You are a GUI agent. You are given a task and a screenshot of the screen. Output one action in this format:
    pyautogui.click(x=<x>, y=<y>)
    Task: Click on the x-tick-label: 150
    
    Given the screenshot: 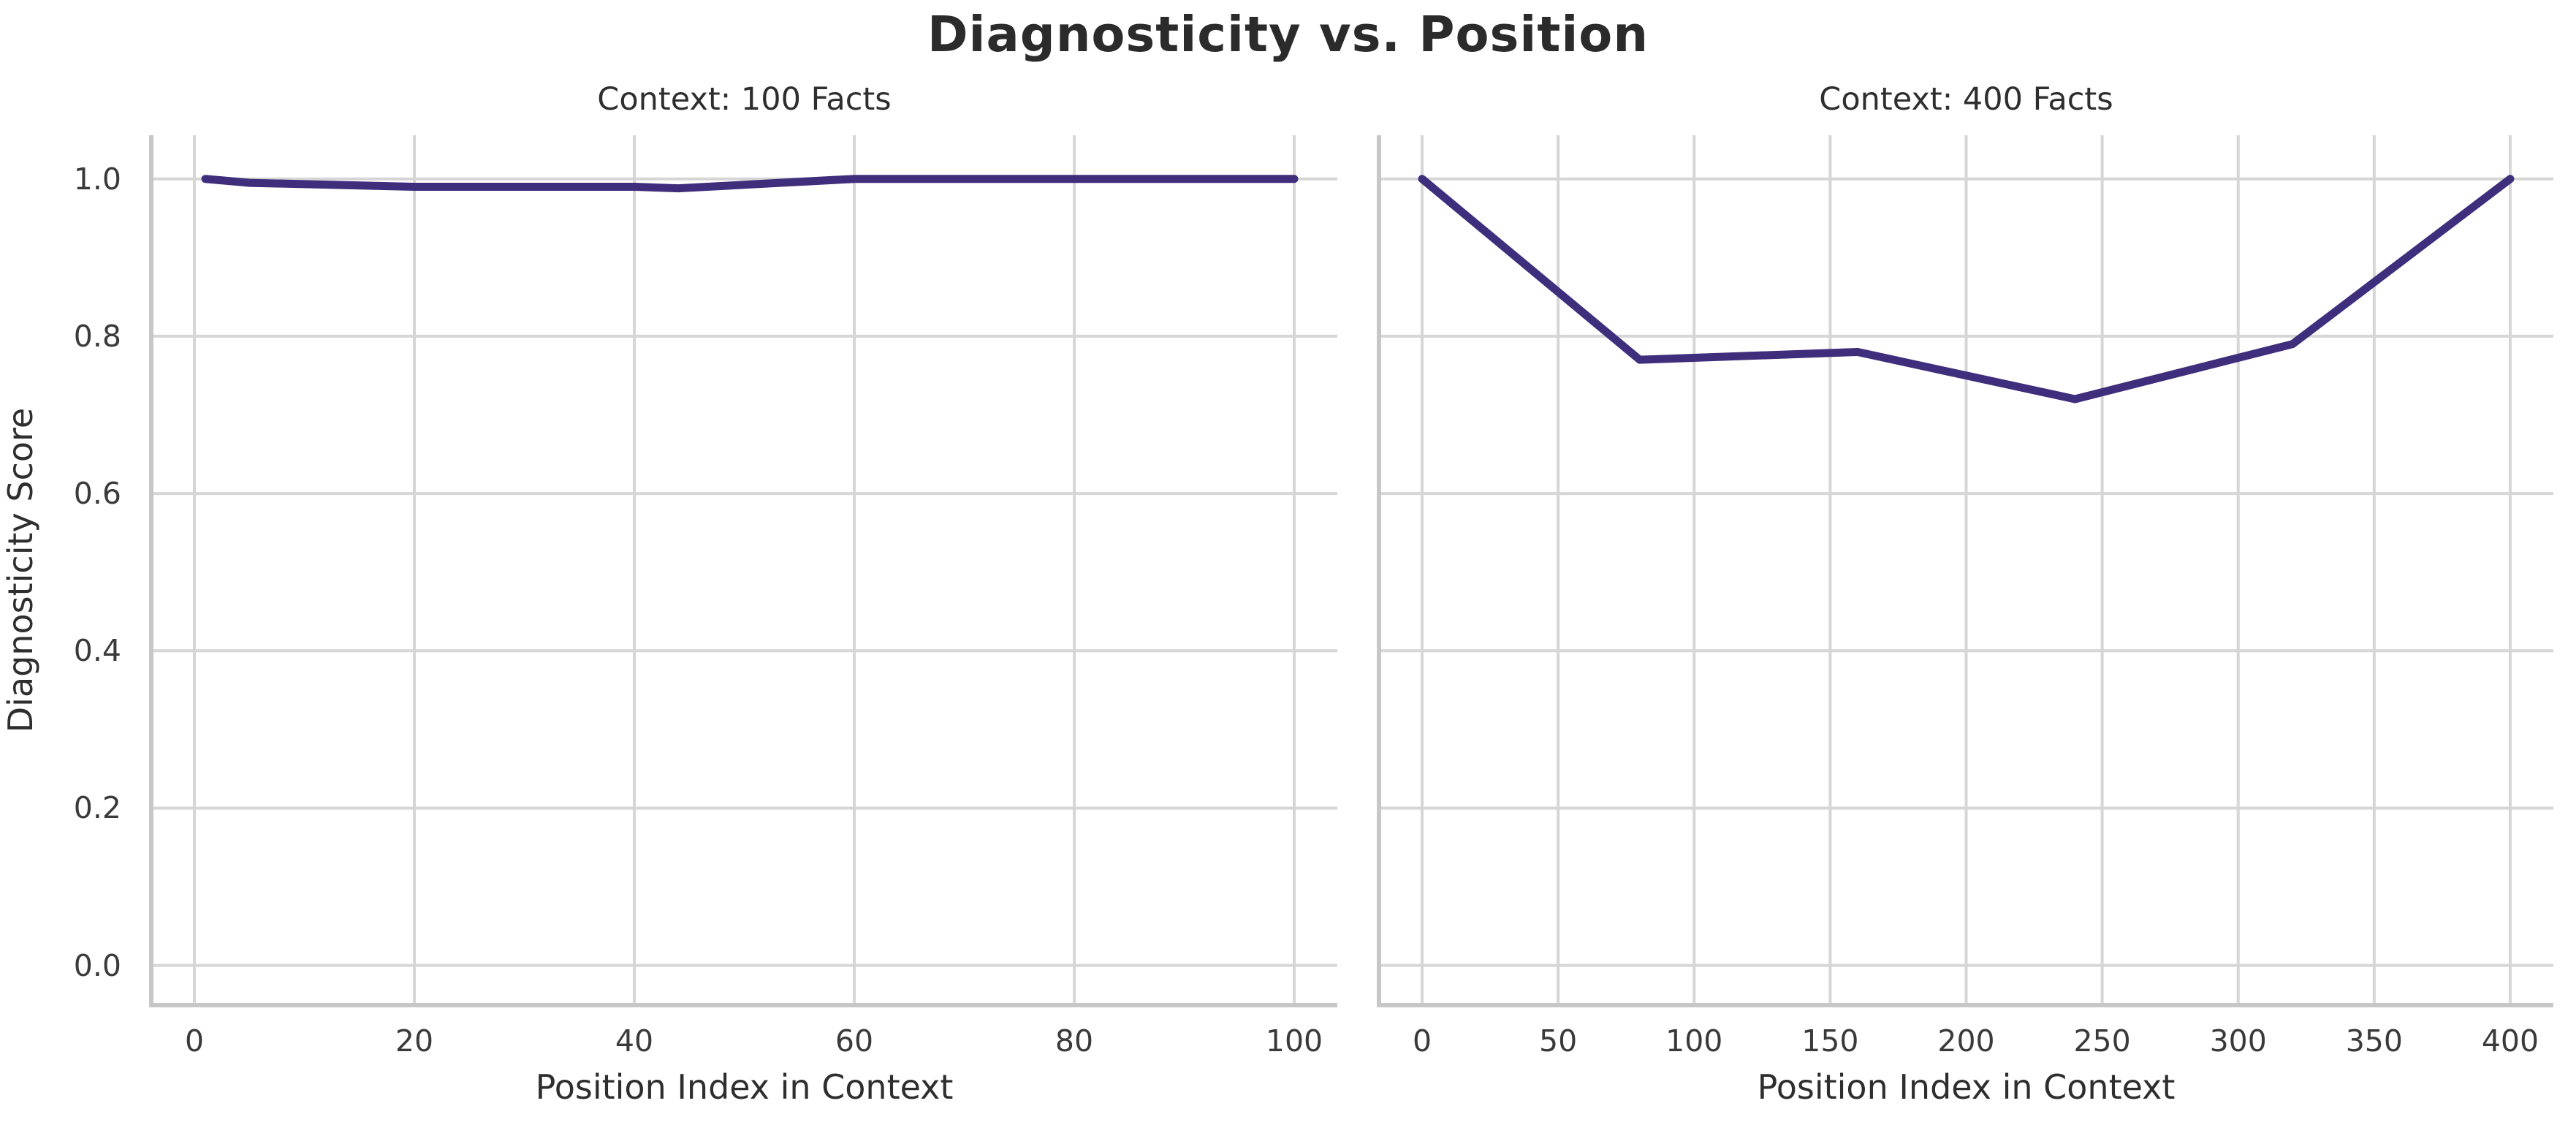 What is the action you would take?
    pyautogui.click(x=1830, y=1041)
    